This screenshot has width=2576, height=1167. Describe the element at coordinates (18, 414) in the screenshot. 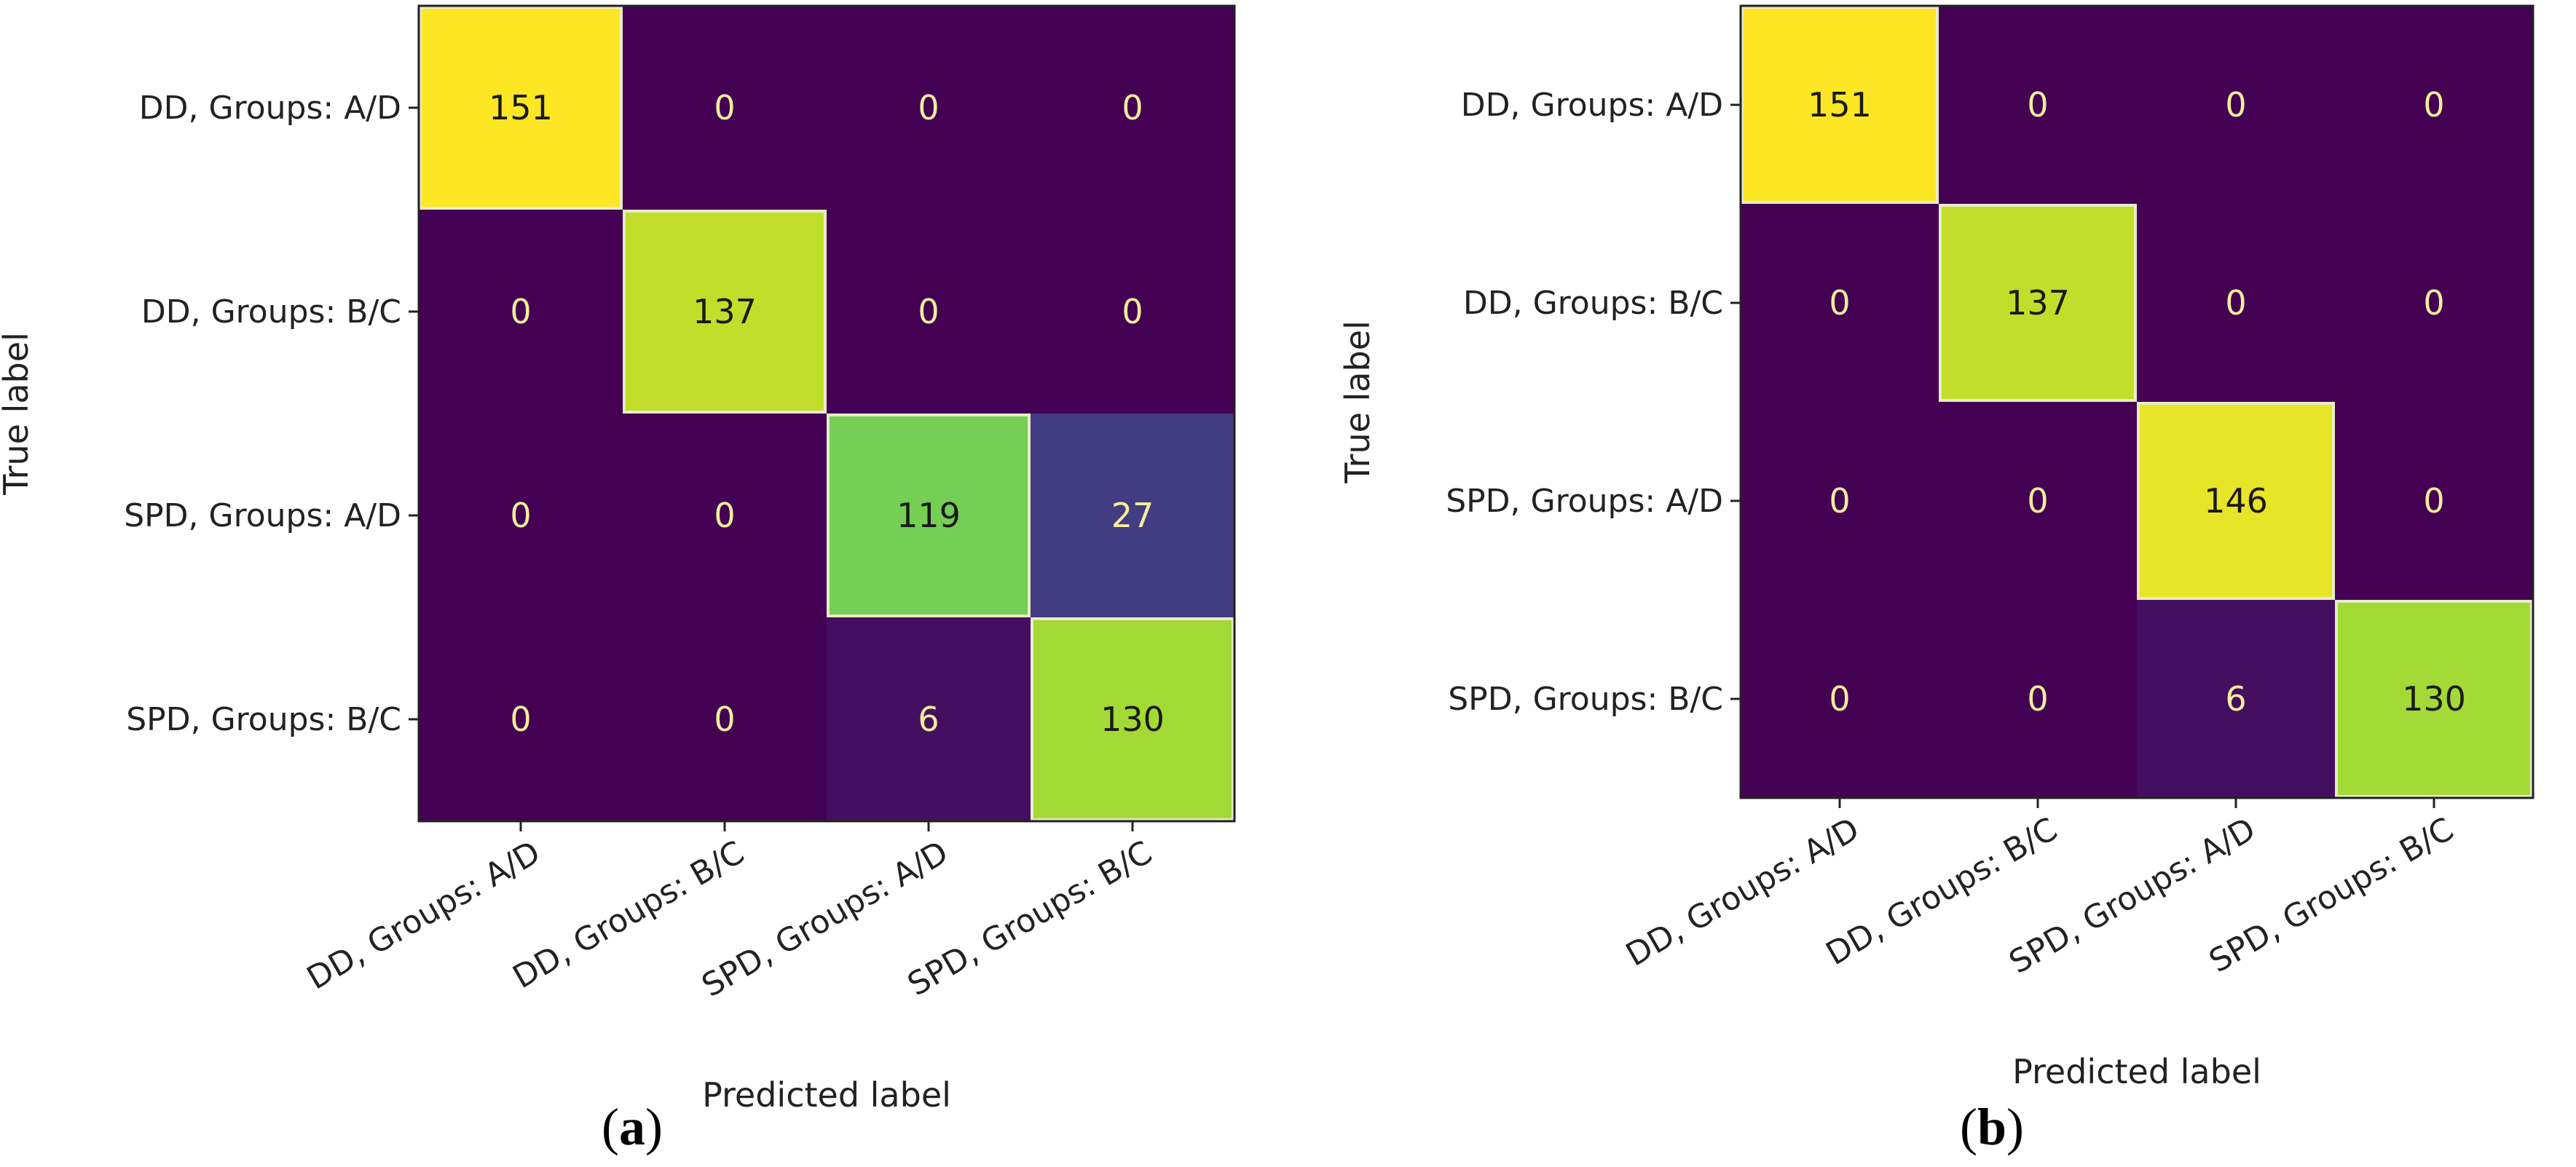

I see `y-axis-label-a: True label` at that location.